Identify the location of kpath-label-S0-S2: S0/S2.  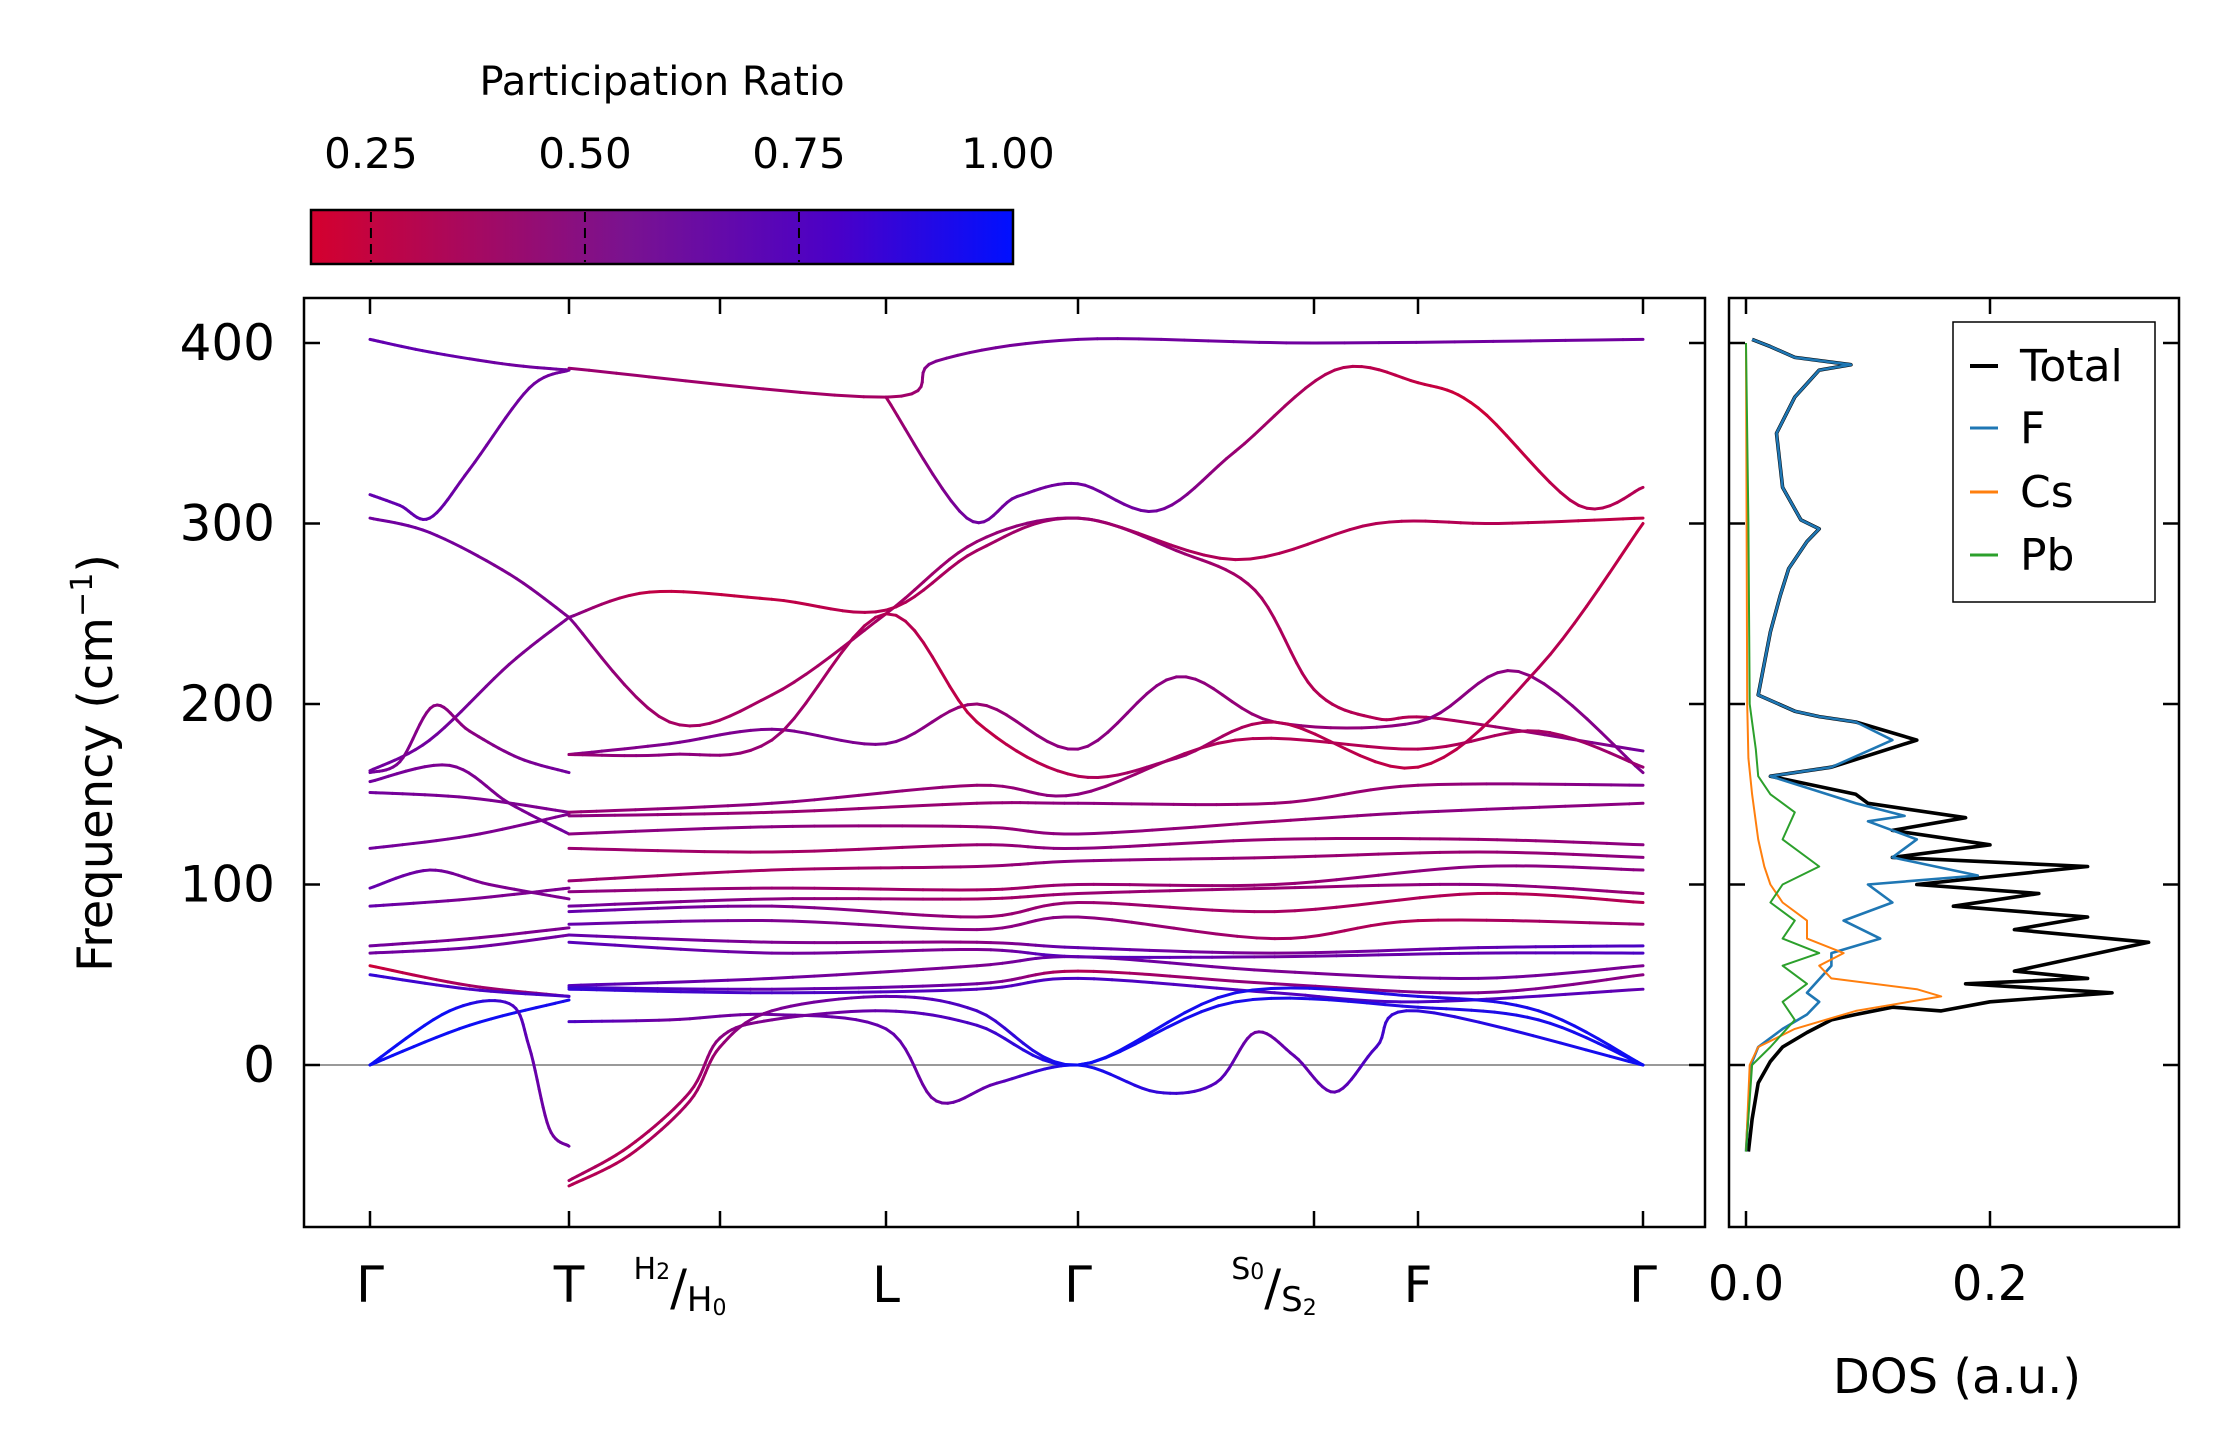
(1274, 1286).